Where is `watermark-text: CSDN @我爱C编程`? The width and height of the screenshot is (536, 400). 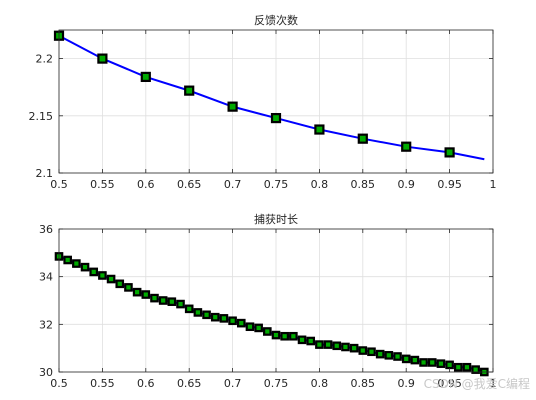
watermark-text: CSDN @我爱C编程 is located at coordinates (477, 383).